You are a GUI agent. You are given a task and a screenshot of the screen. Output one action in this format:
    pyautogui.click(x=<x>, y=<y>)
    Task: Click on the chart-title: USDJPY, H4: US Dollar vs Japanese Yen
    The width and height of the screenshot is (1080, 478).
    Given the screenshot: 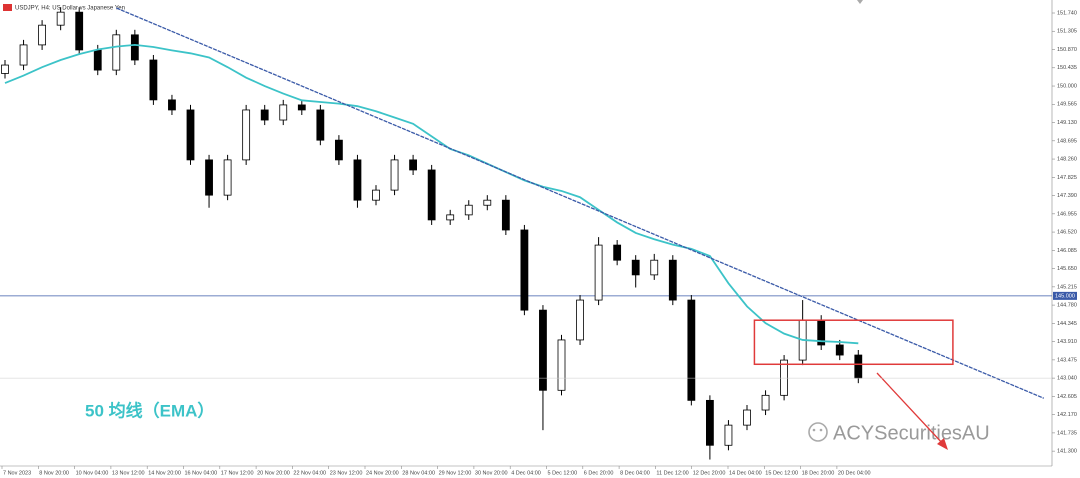 What is the action you would take?
    pyautogui.click(x=70, y=9)
    